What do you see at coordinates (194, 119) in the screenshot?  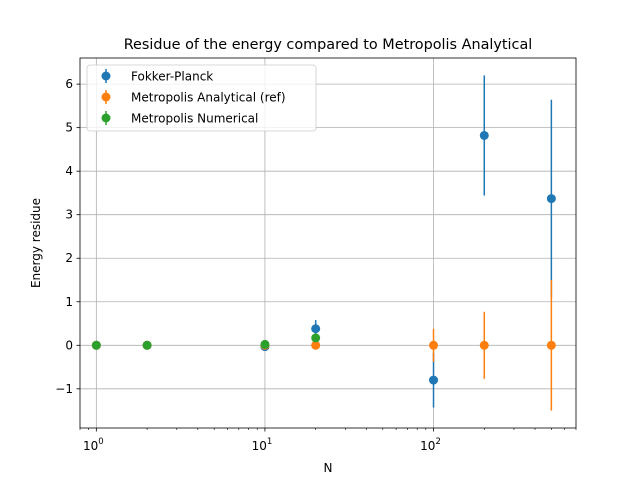 I see `legend-label: Metropolis Numerical` at bounding box center [194, 119].